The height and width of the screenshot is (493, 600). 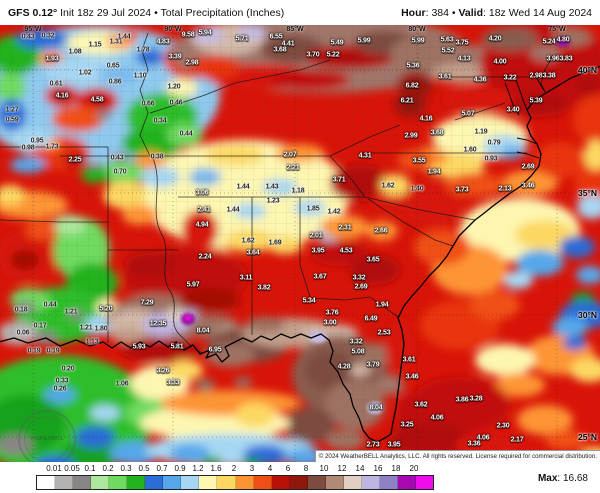 What do you see at coordinates (90, 468) in the screenshot?
I see `colorbar-tick: 0.1` at bounding box center [90, 468].